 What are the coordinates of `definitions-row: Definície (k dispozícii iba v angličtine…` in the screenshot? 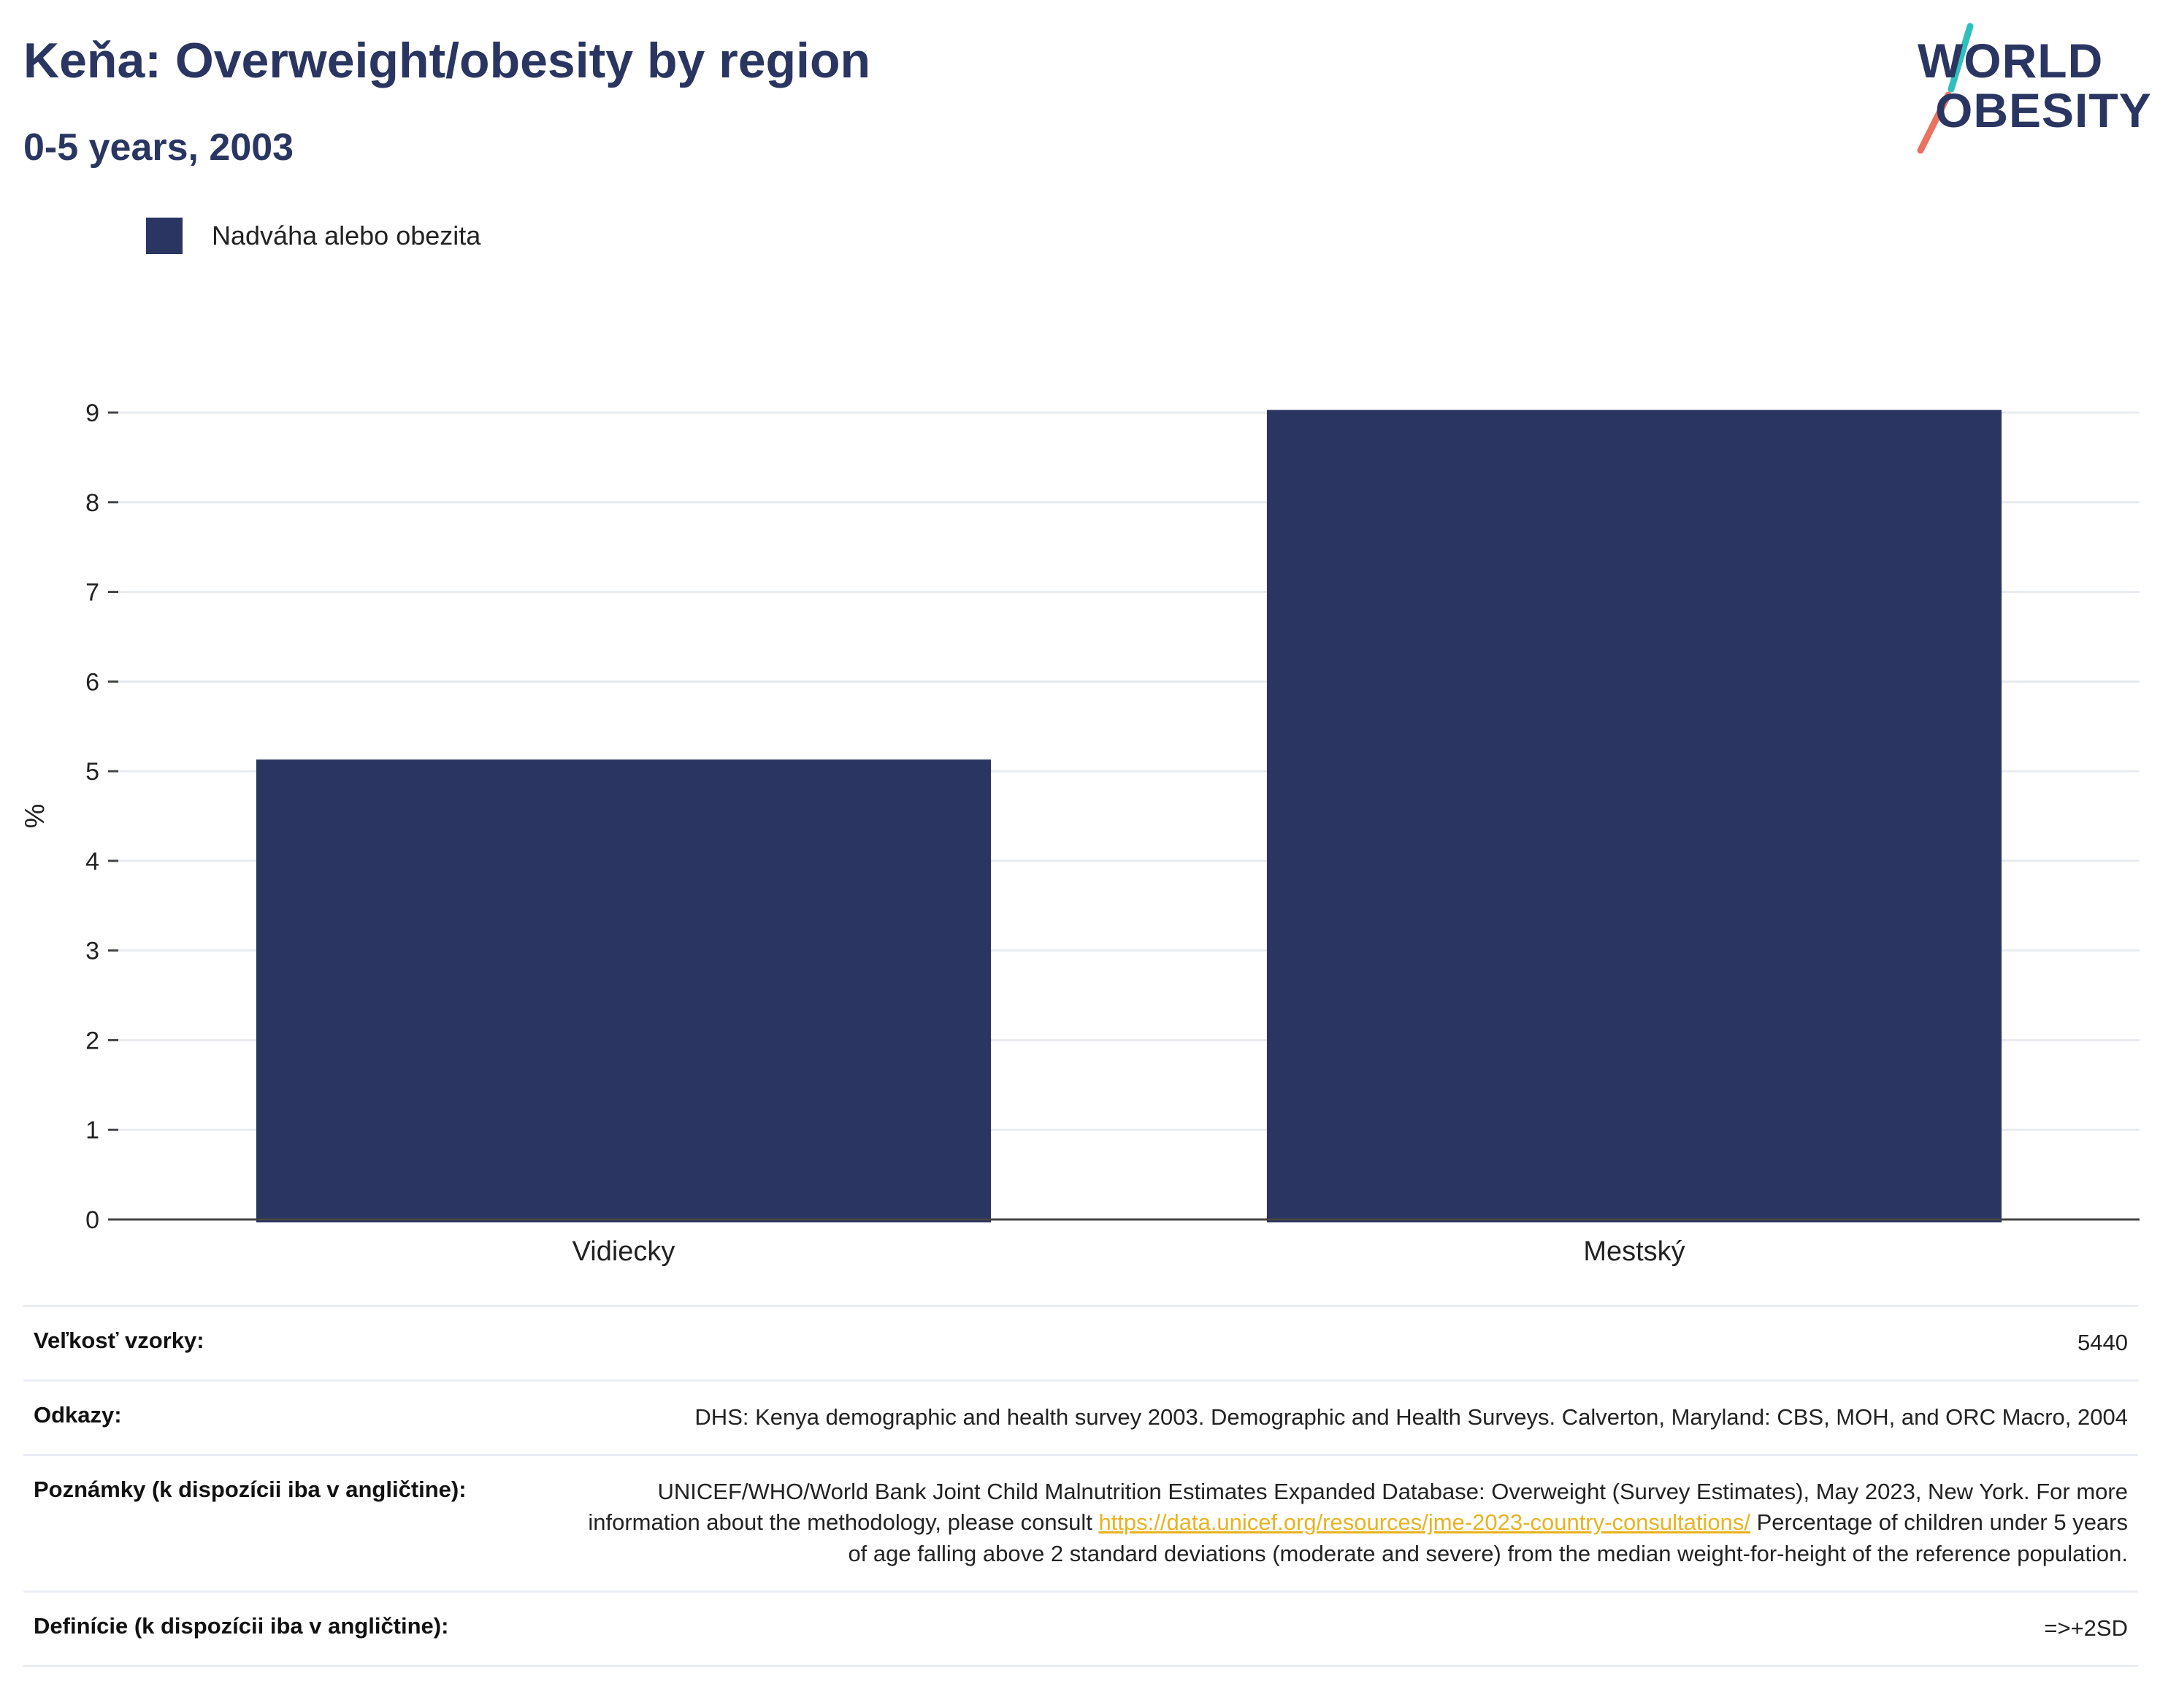 It's located at (1080, 1628).